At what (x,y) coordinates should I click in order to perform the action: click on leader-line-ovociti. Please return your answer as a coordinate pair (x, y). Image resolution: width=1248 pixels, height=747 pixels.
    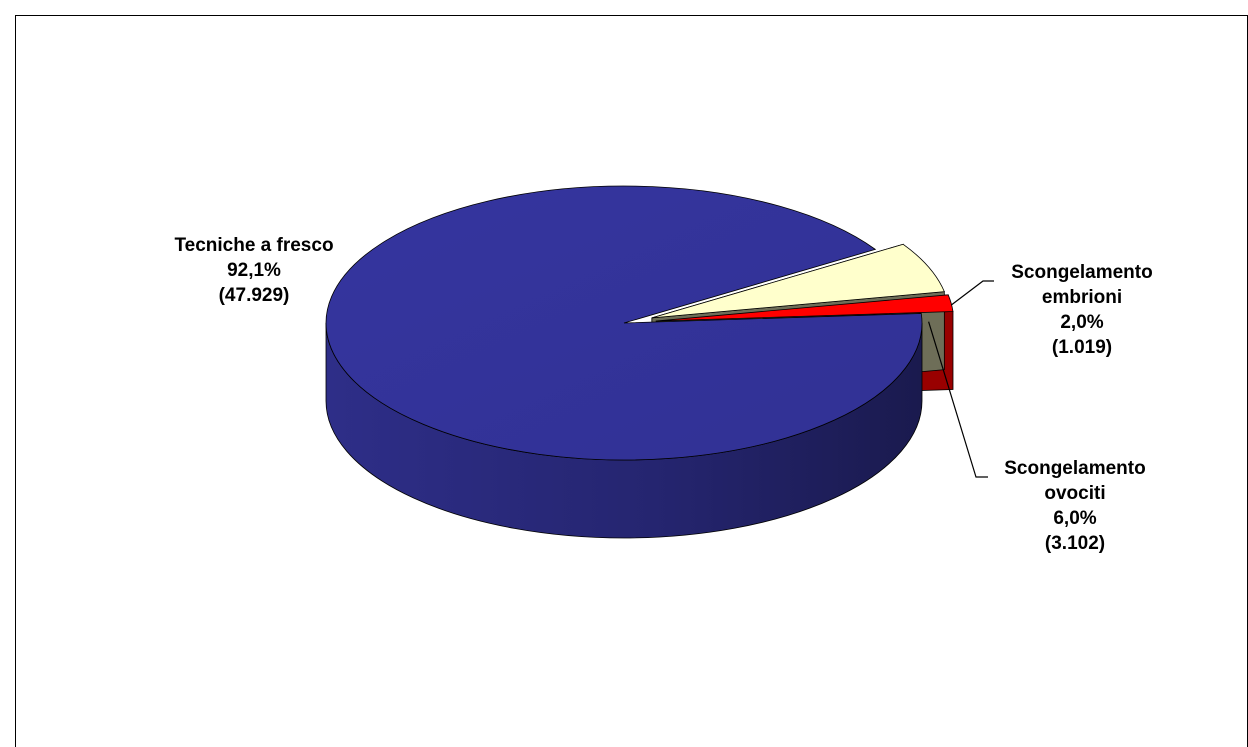
    Looking at the image, I should click on (958, 399).